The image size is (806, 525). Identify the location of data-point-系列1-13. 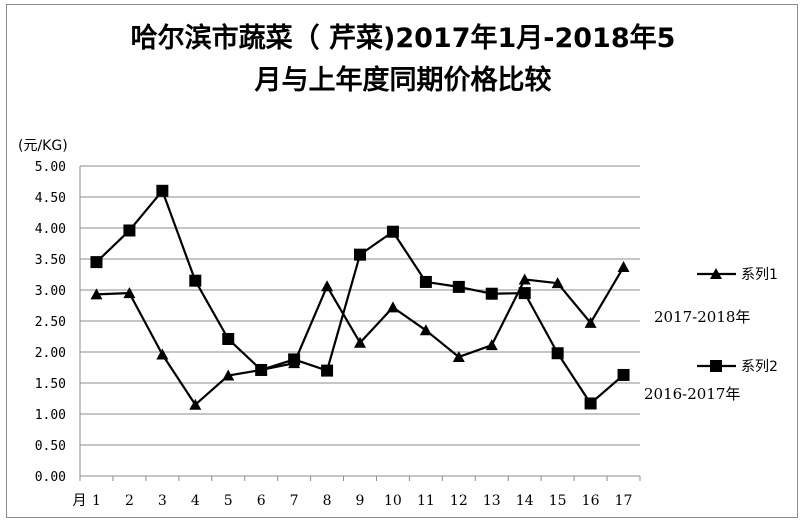
(491, 345).